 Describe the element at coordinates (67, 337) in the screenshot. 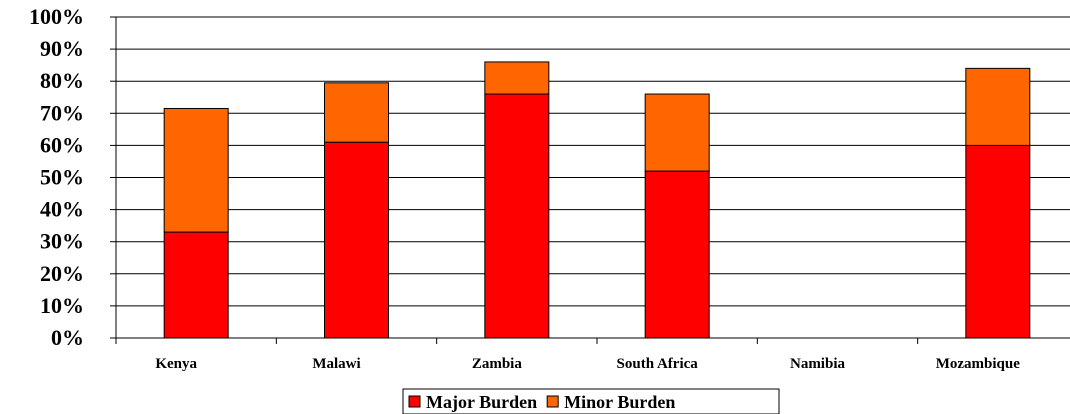

I see `y-tick-label: 0%` at that location.